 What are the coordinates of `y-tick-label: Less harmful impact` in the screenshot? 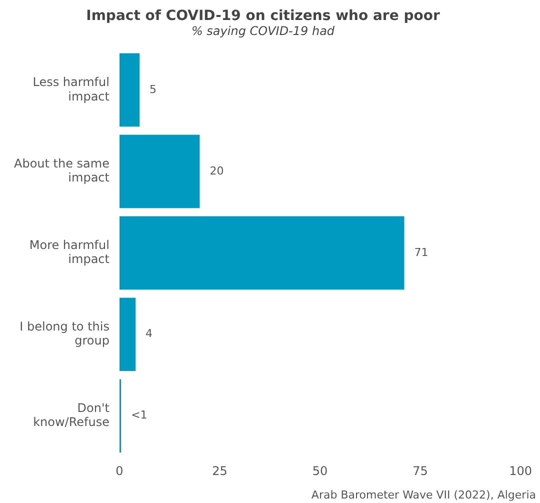 It's located at (71, 89).